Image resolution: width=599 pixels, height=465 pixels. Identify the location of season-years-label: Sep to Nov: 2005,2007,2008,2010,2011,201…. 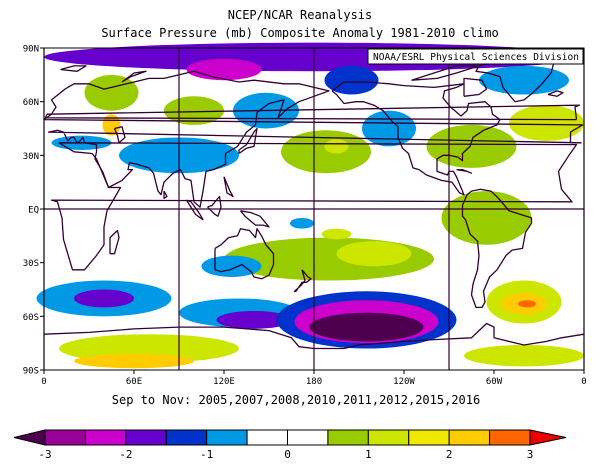
(296, 400).